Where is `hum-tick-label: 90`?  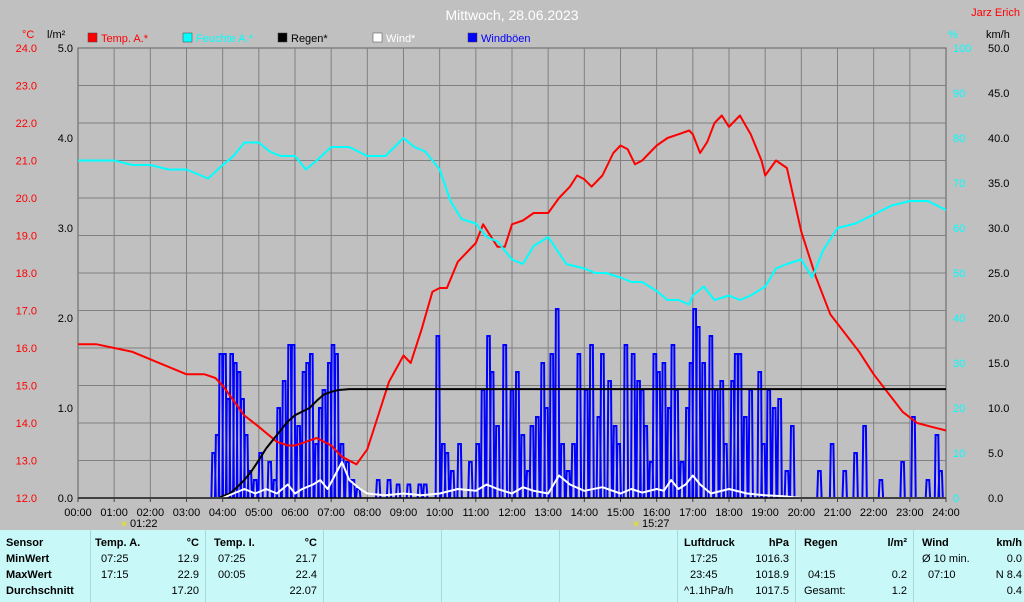
hum-tick-label: 90 is located at coordinates (959, 94).